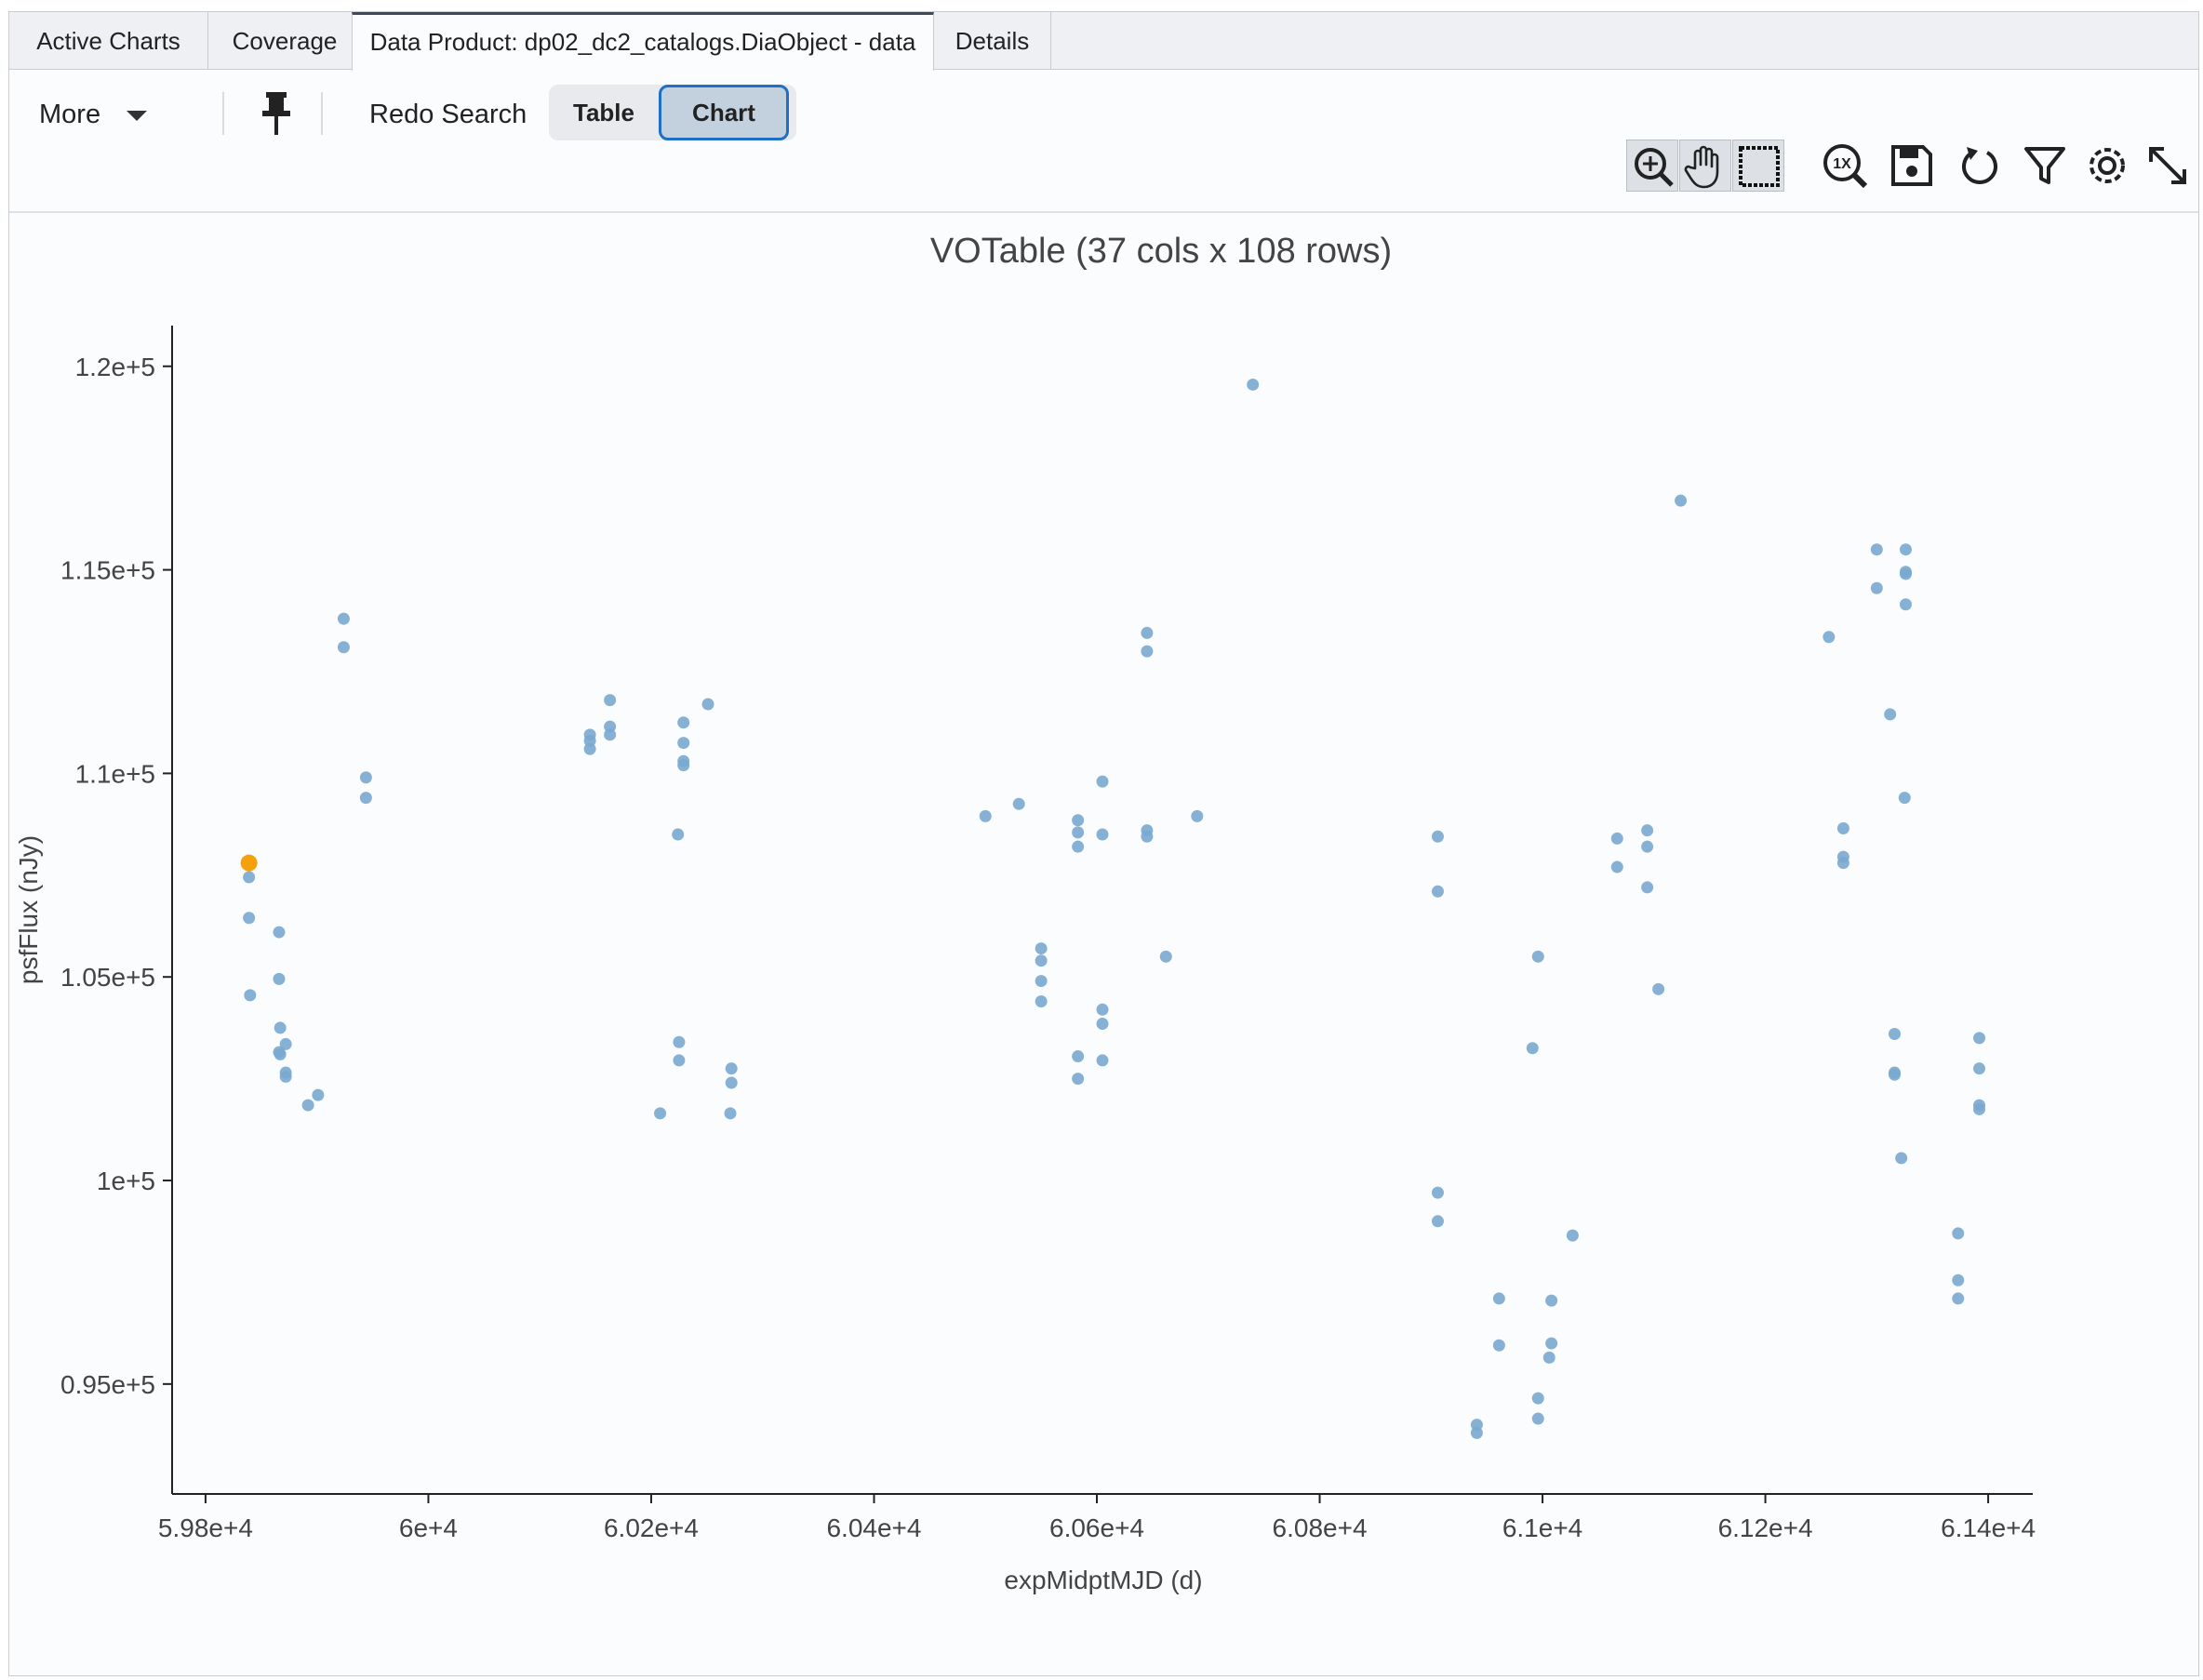 The image size is (2203, 1680). Describe the element at coordinates (2168, 166) in the screenshot. I see `expand-icon` at that location.